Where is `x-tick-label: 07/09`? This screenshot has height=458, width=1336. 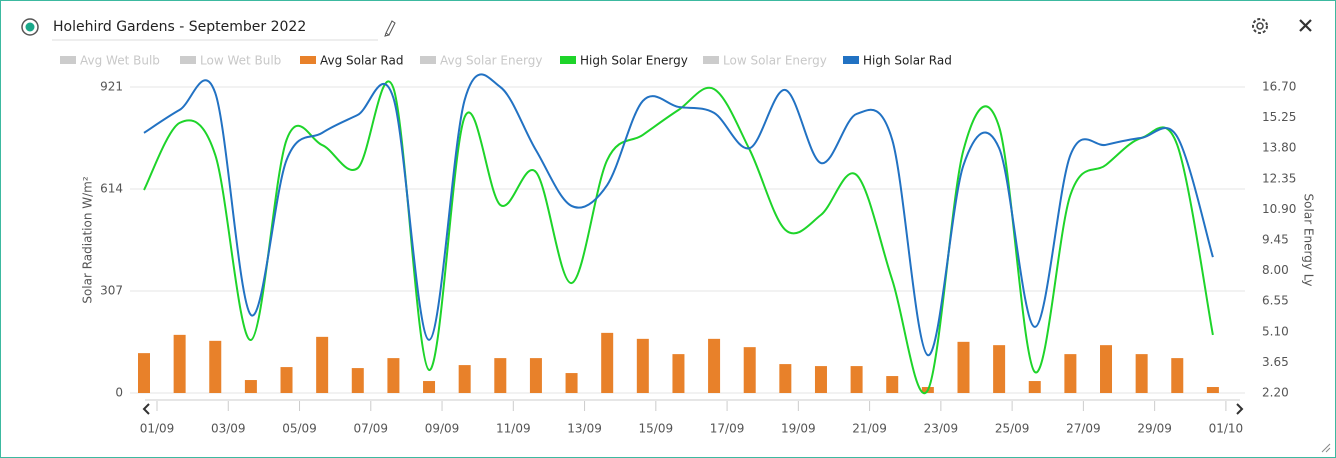
x-tick-label: 07/09 is located at coordinates (370, 429).